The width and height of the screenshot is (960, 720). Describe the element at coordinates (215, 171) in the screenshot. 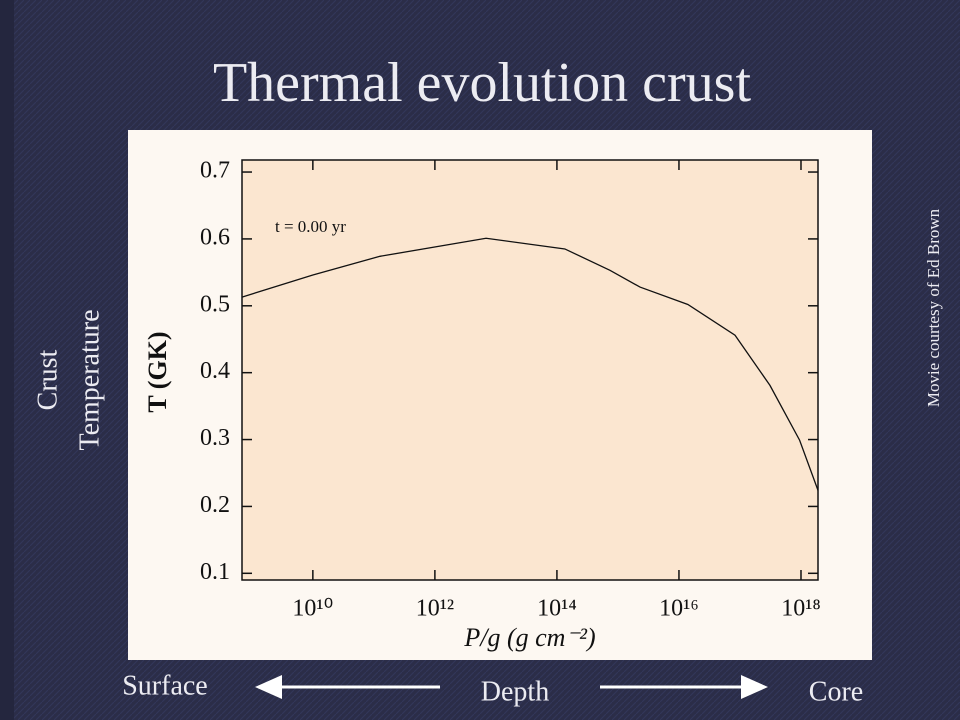

I see `y-tick-label: 0.7` at that location.